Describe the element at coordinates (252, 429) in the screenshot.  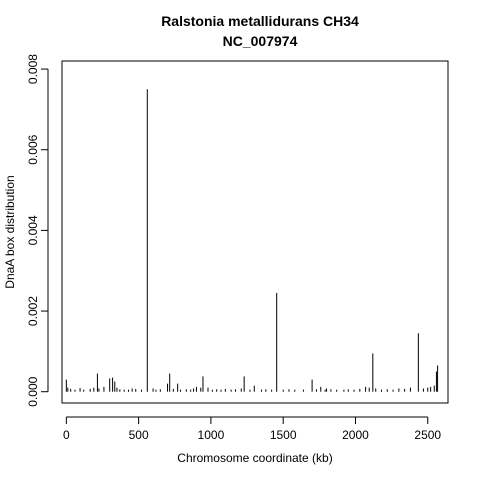
I see `x-axis: 0 500 1000 1500 2000 2500` at that location.